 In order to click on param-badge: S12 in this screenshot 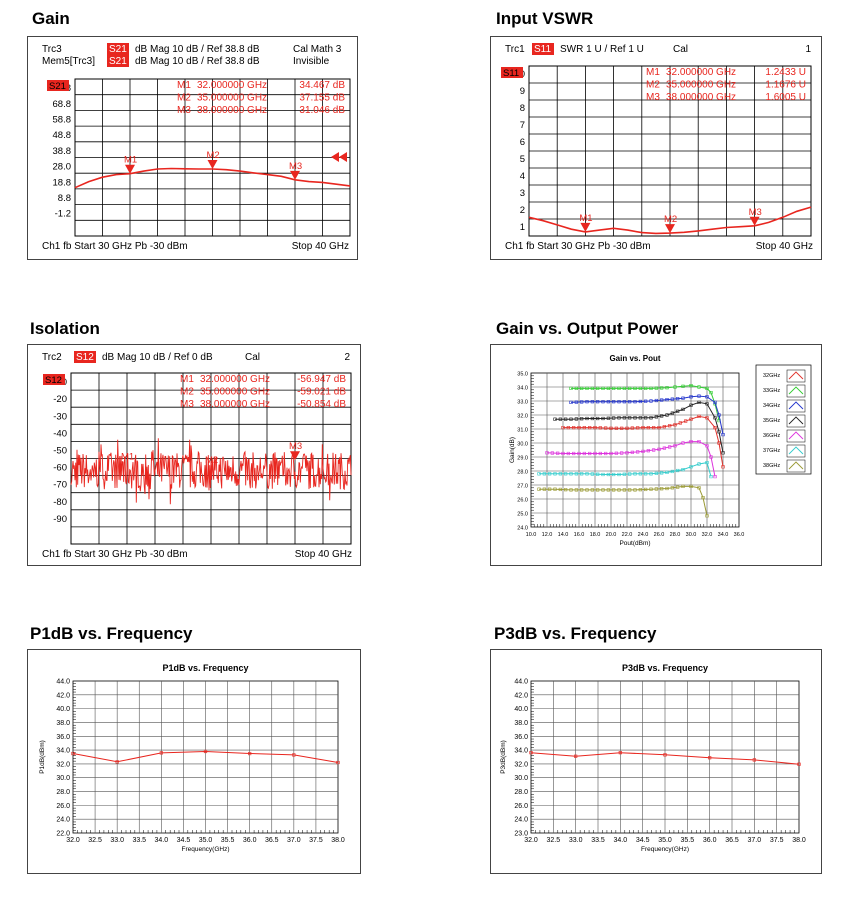, I will do `click(85, 357)`.